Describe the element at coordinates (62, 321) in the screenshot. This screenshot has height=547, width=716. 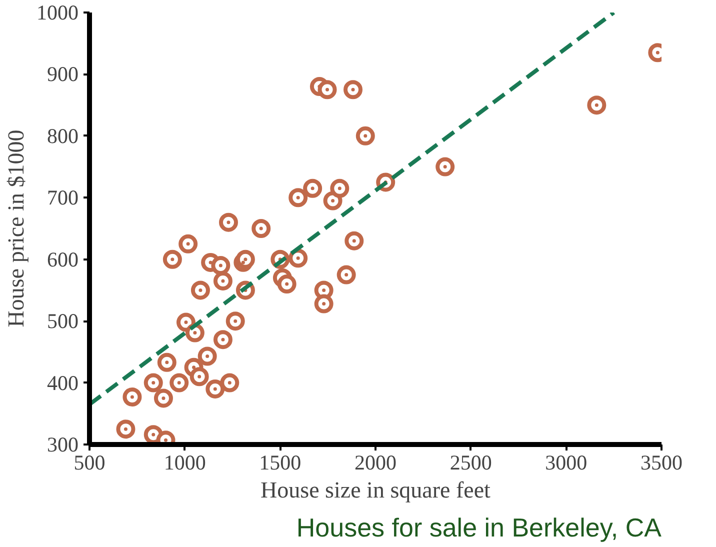
I see `y-tick-label: 500` at that location.